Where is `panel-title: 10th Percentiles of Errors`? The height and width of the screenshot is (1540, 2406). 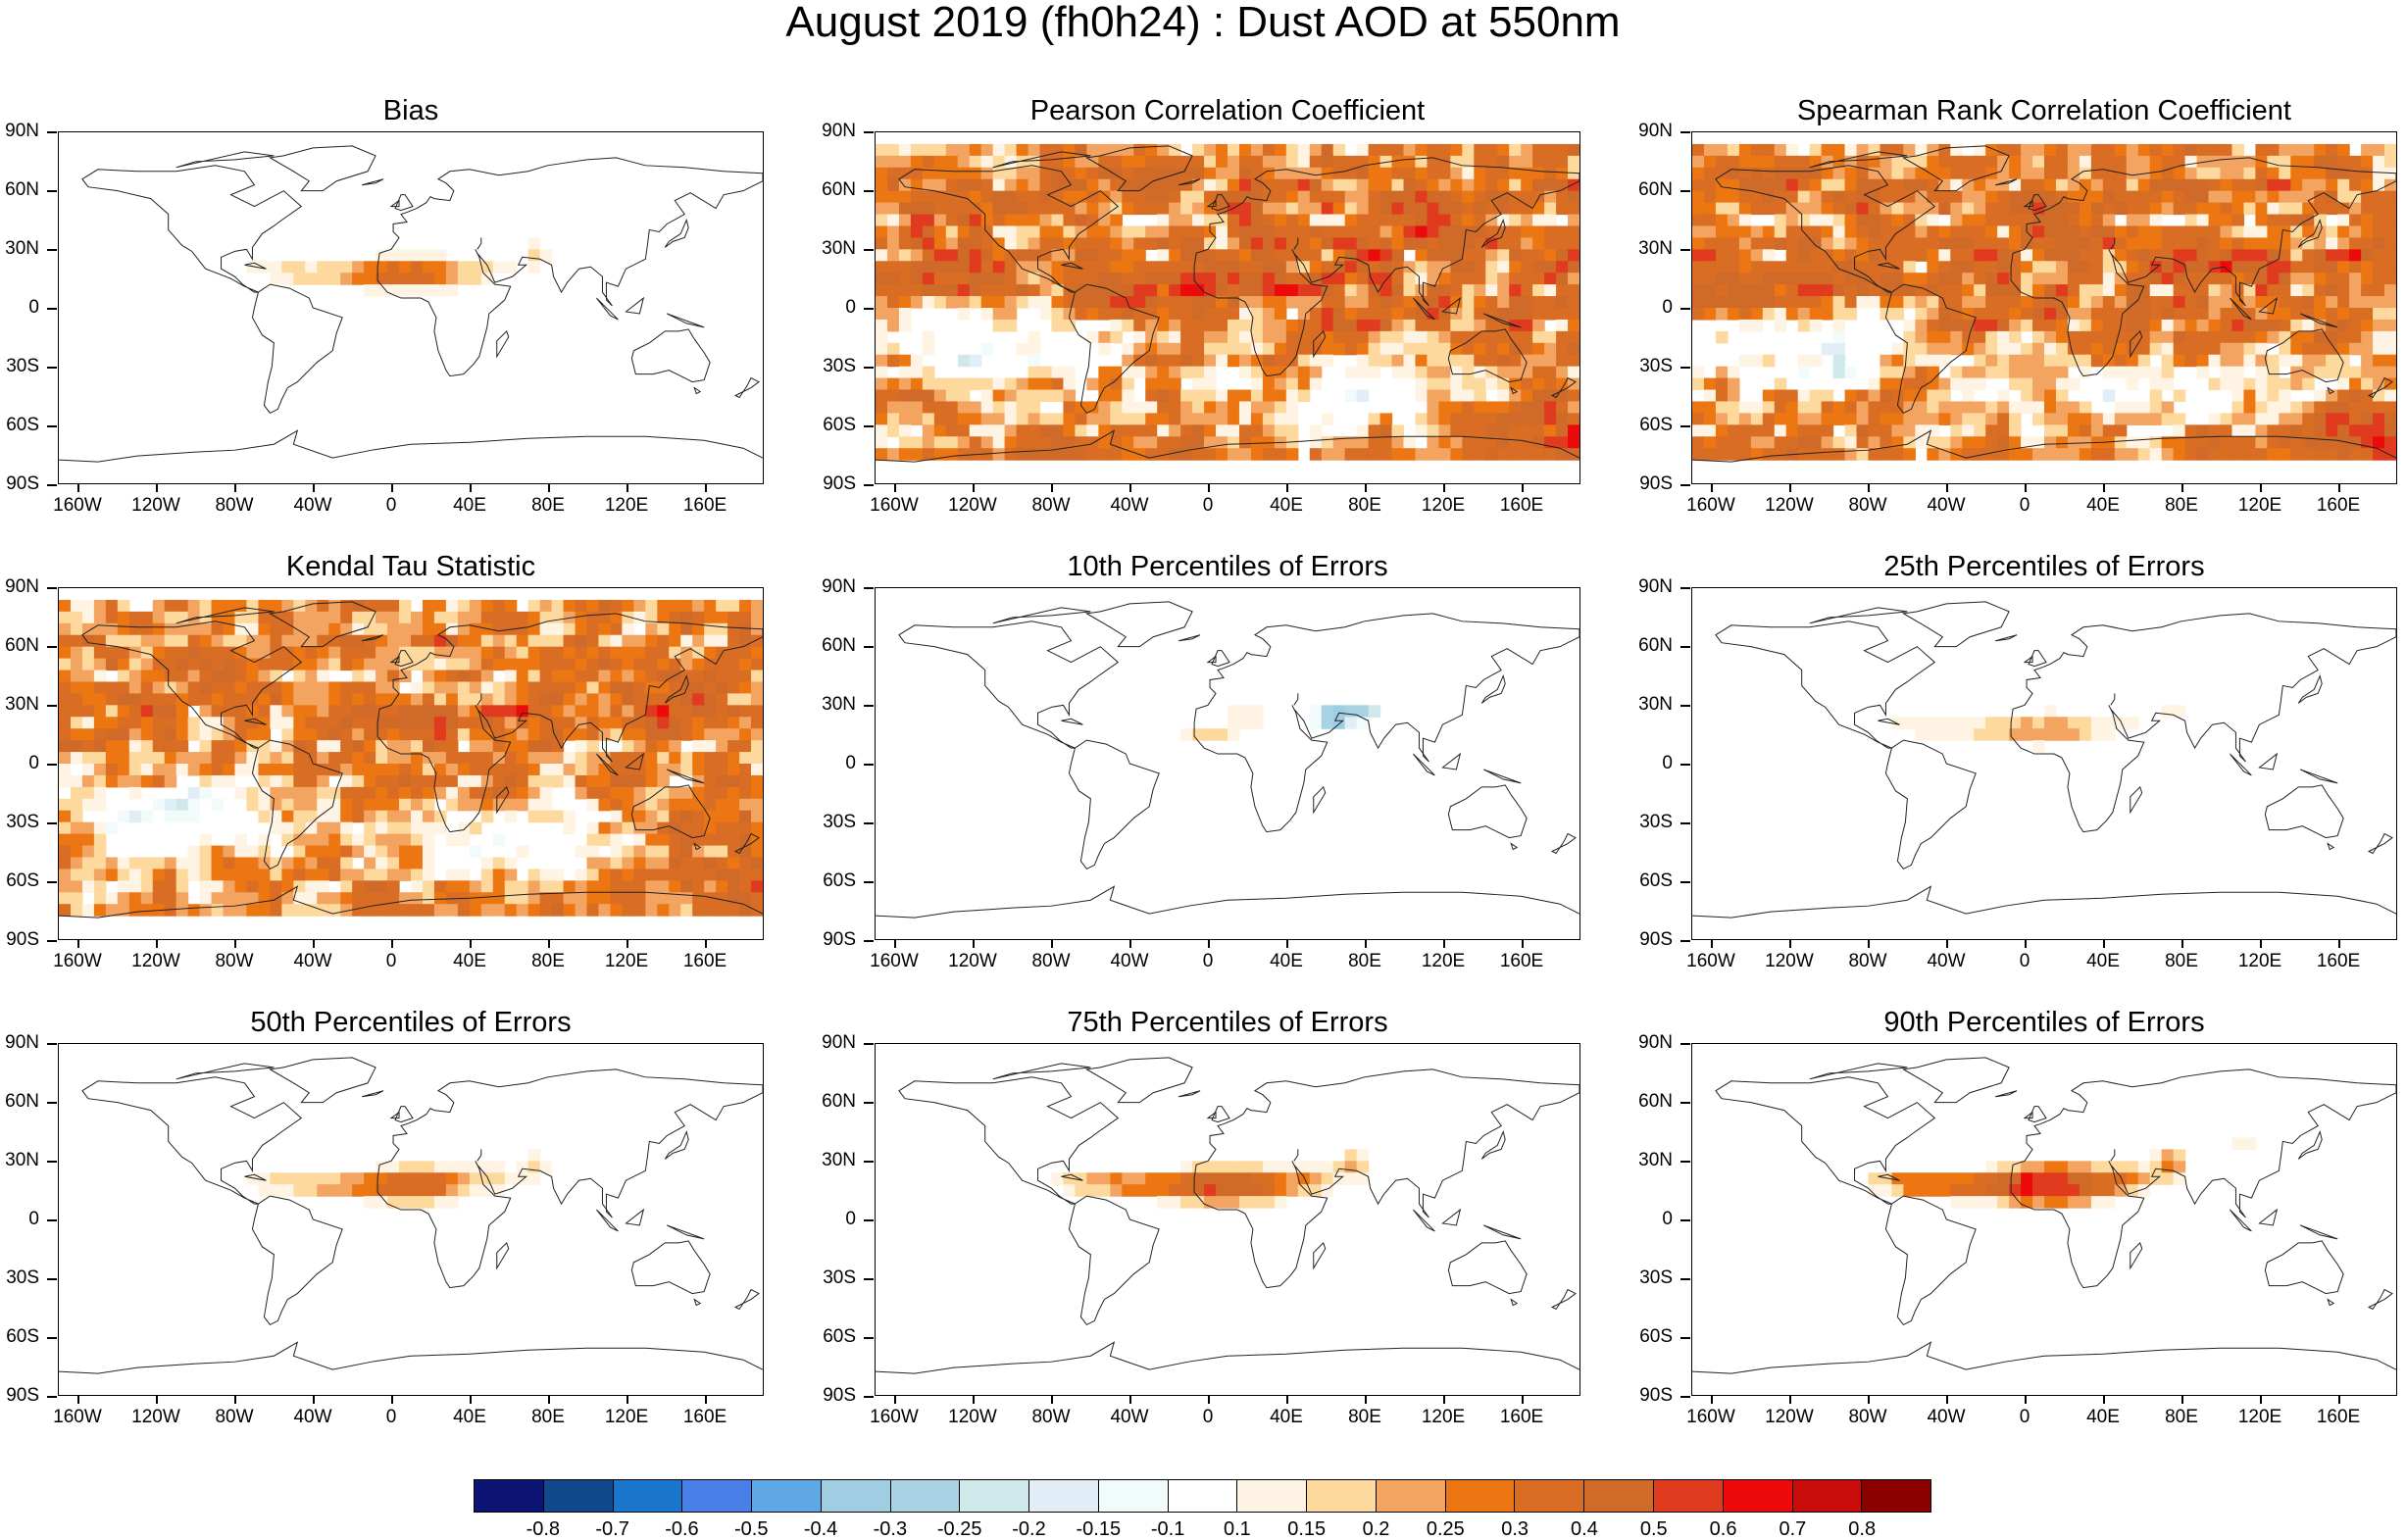 panel-title: 10th Percentiles of Errors is located at coordinates (1227, 566).